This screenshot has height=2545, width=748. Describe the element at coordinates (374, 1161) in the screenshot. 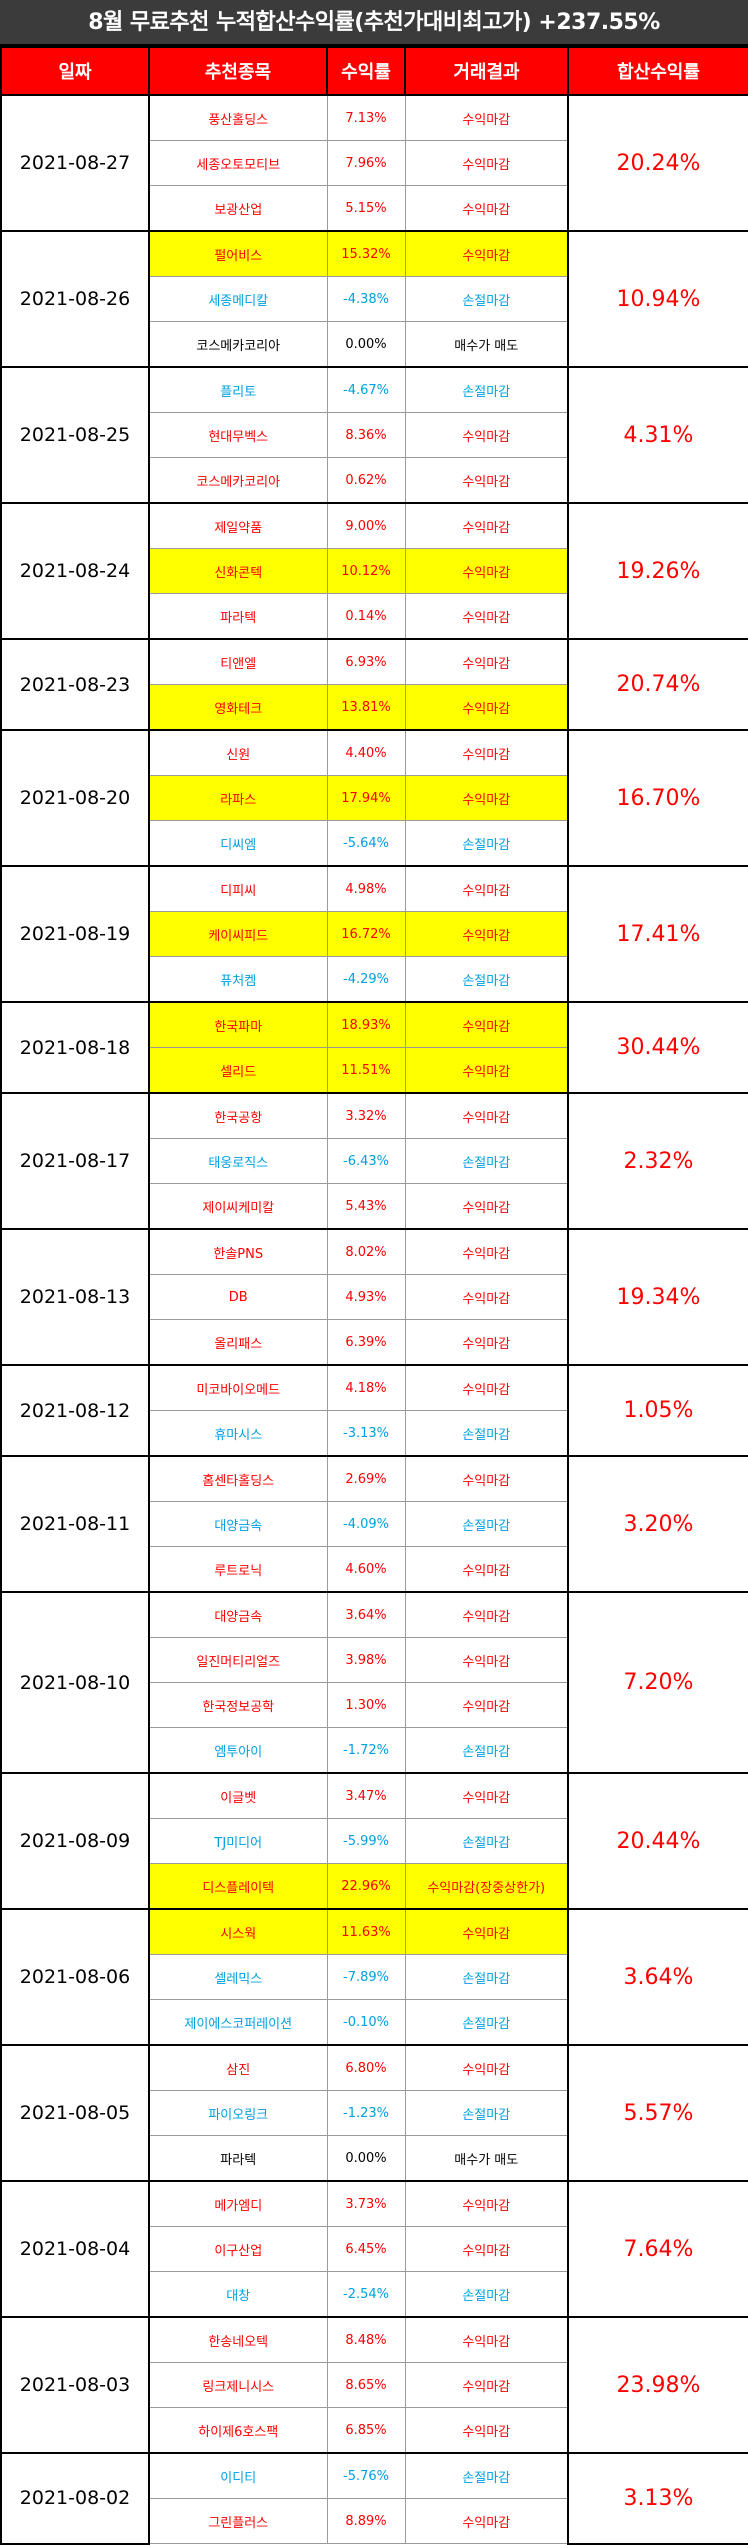

I see `table-row: 태웅로직스 -6.43% 손절마감` at that location.